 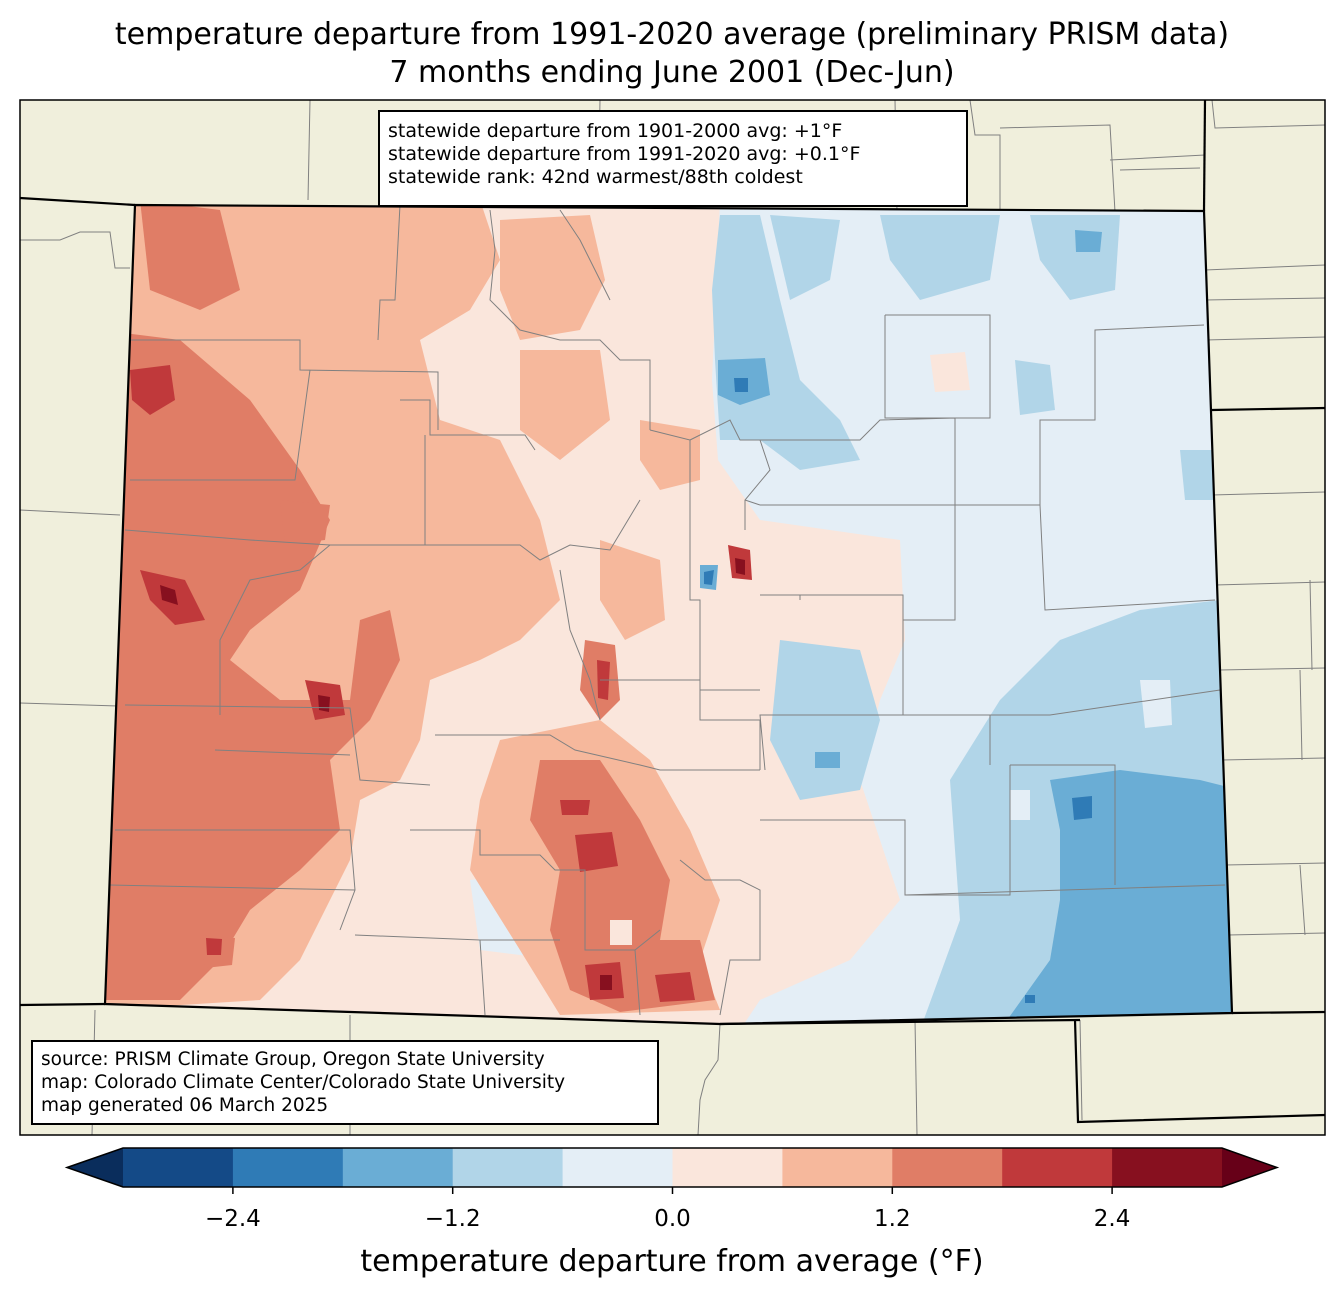 I want to click on colorbar, so click(x=672, y=1170).